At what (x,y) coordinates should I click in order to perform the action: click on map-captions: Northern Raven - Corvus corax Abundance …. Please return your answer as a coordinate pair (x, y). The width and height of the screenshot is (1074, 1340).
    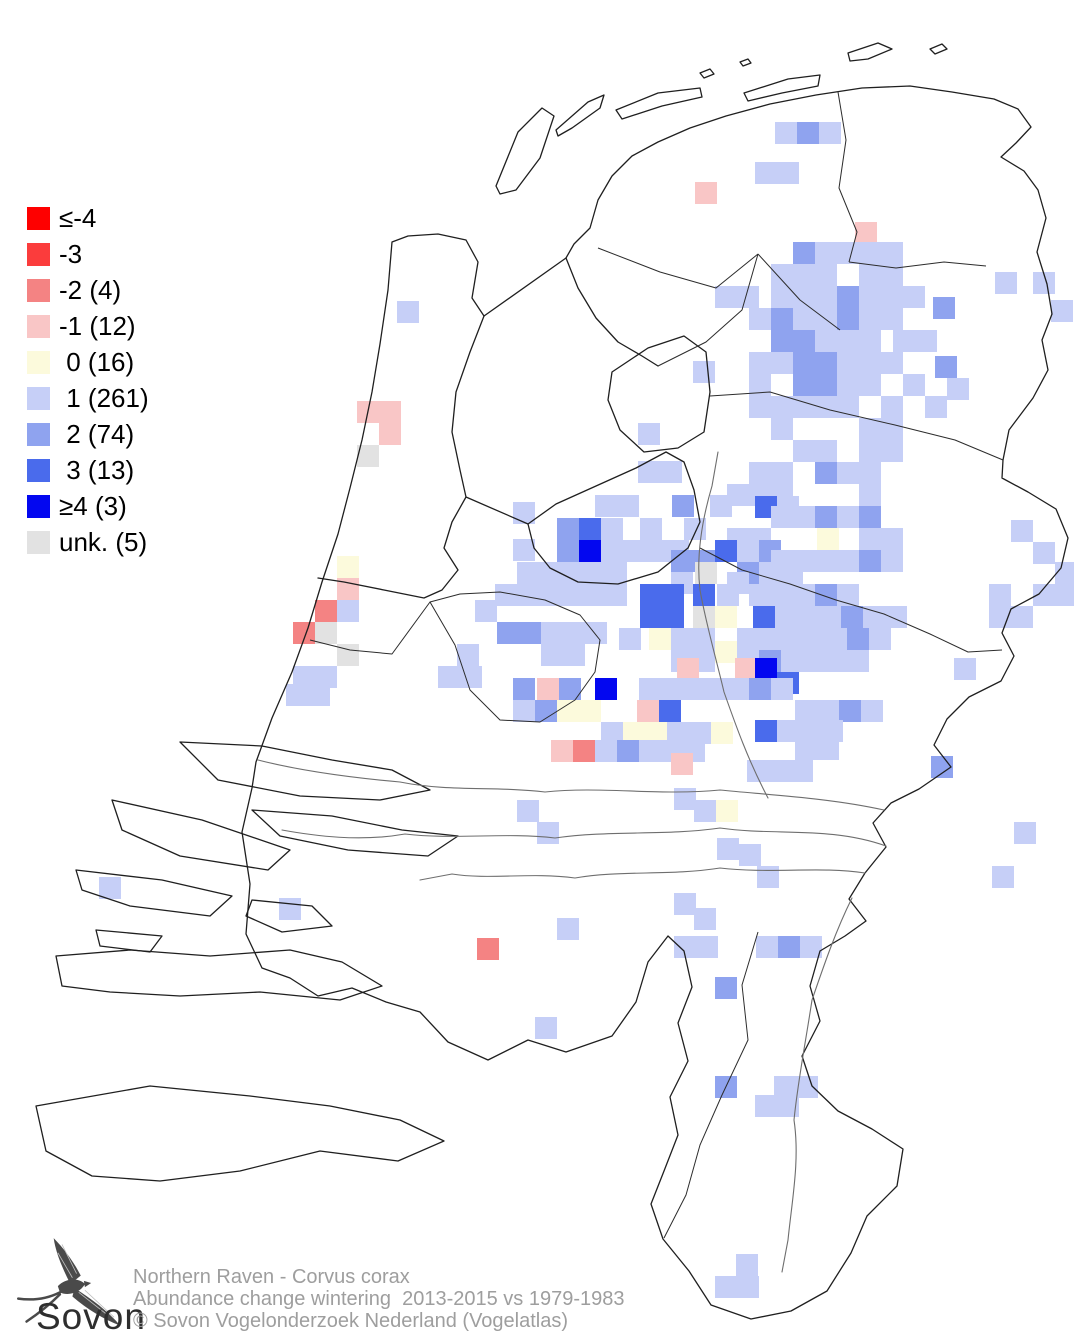
    Looking at the image, I should click on (378, 1299).